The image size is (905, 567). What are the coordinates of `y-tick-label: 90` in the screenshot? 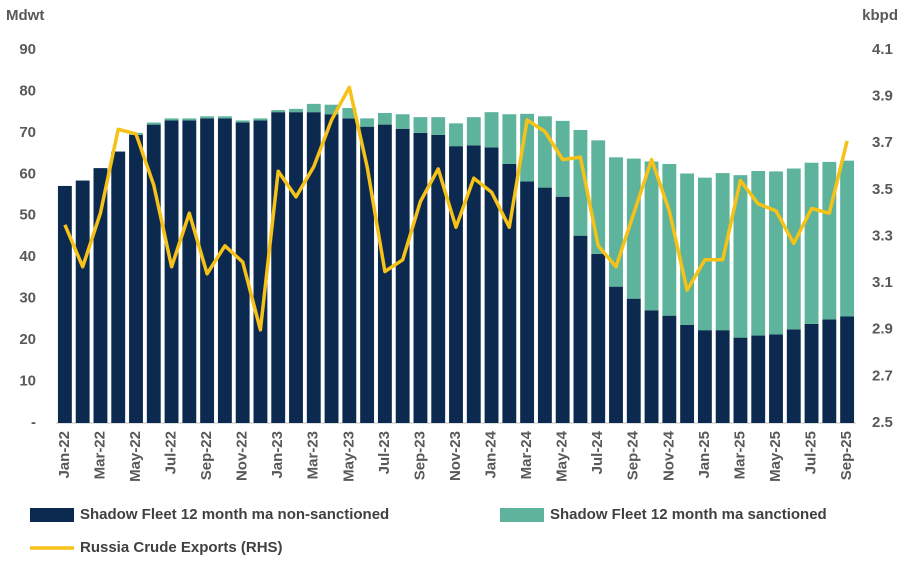 It's located at (27, 49).